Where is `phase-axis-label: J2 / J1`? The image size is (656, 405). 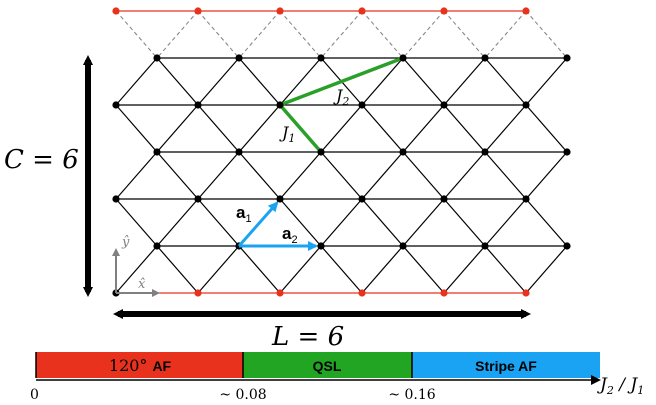 phase-axis-label: J2 / J1 is located at coordinates (620, 386).